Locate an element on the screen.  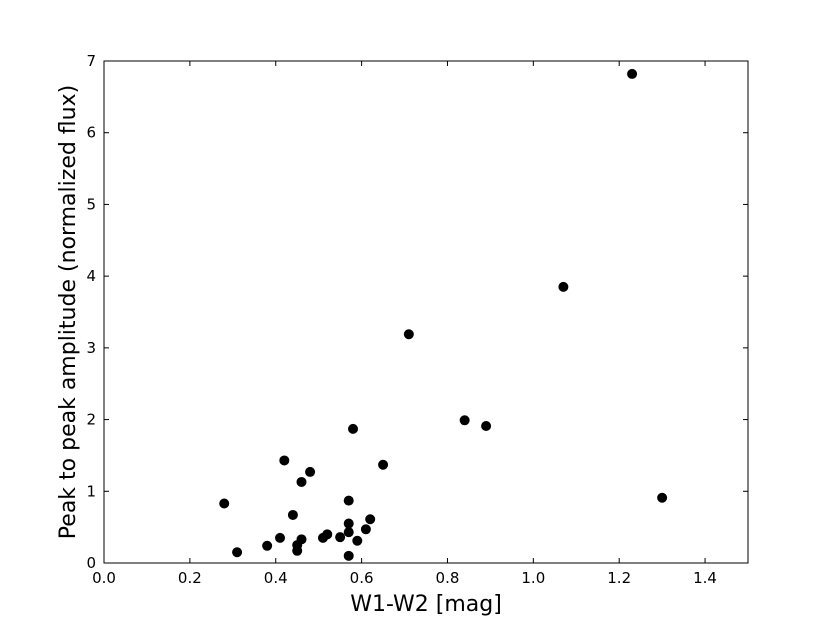
y-tick-label: 3 is located at coordinates (91, 348).